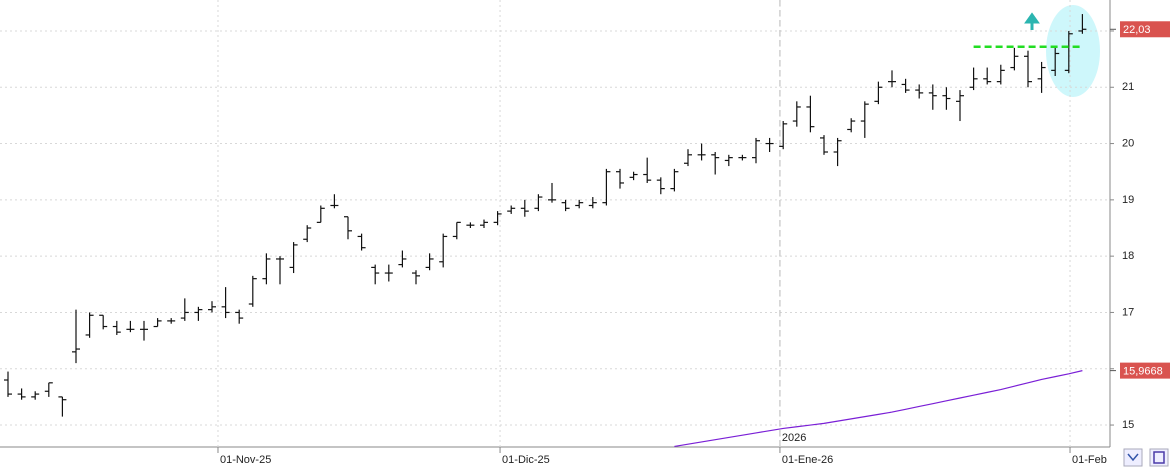 The image size is (1171, 468). I want to click on year-label: 2026, so click(794, 438).